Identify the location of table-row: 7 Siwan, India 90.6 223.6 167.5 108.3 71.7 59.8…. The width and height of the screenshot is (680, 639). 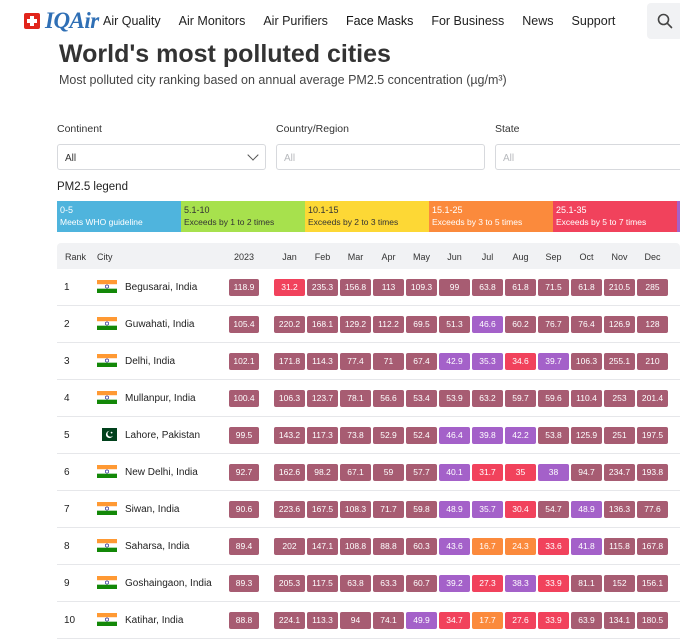
(368, 509).